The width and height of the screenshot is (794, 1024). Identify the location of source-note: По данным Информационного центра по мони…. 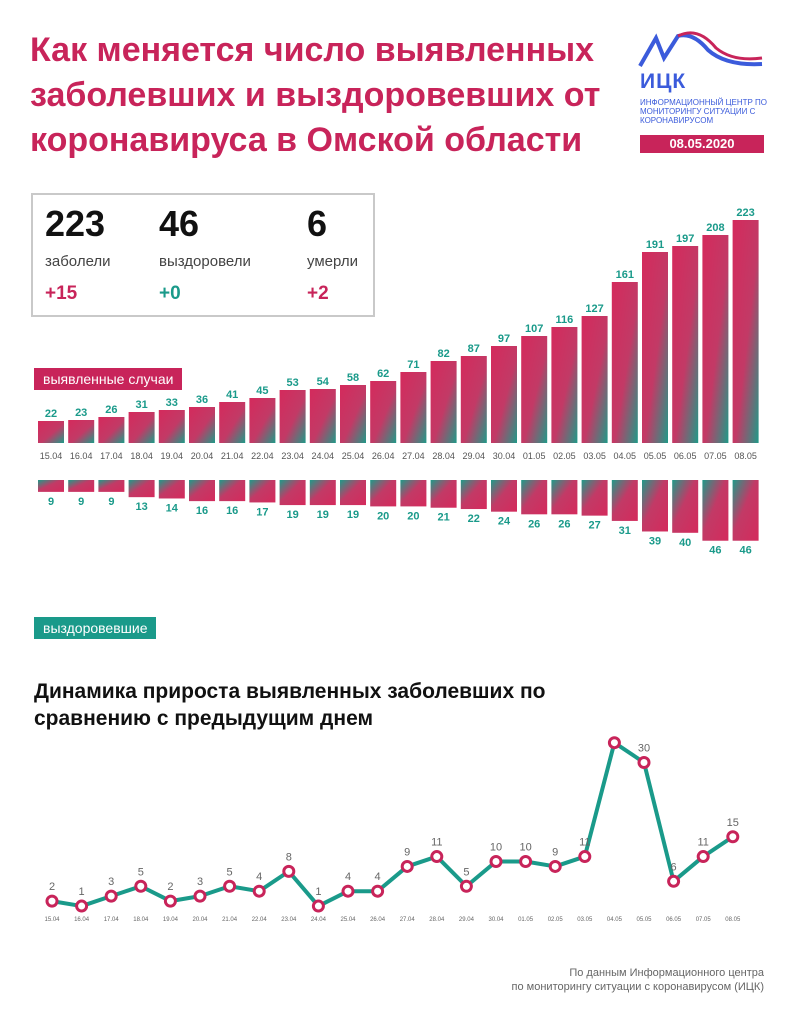
(604, 980).